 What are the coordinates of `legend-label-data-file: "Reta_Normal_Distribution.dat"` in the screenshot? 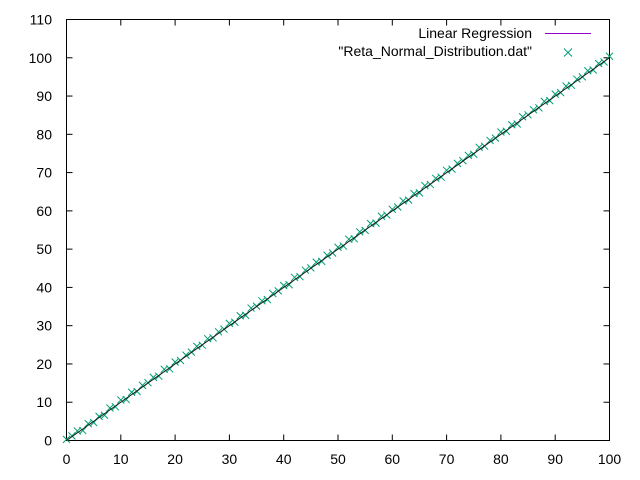 It's located at (435, 51).